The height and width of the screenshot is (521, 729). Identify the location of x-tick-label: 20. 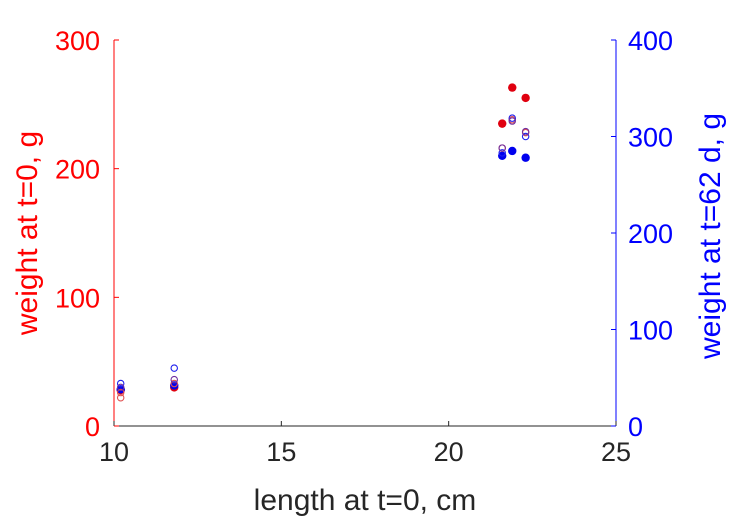
(449, 452).